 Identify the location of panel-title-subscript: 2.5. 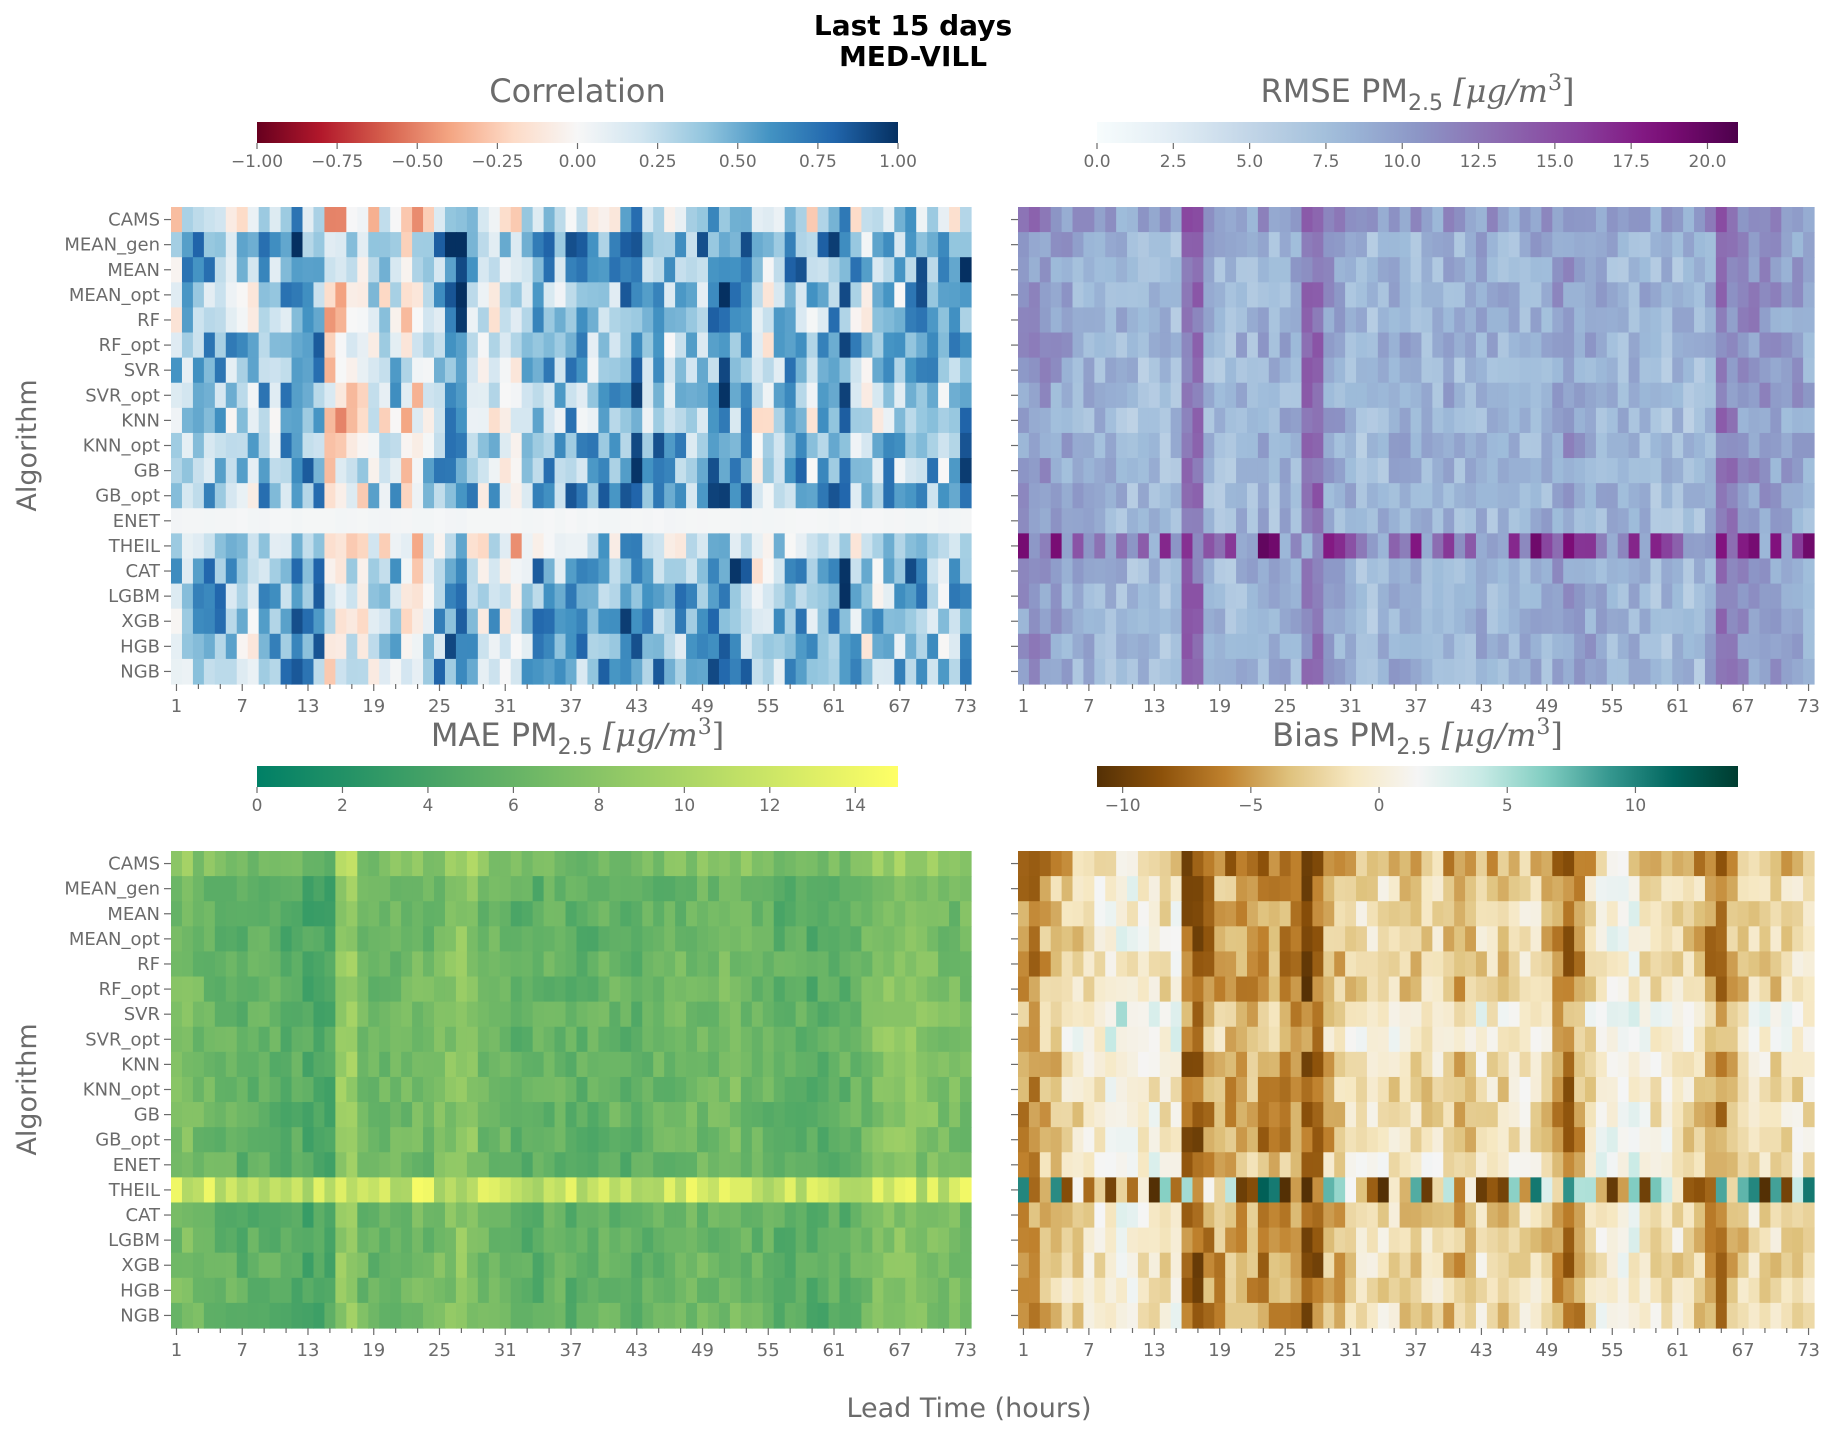
(1425, 103).